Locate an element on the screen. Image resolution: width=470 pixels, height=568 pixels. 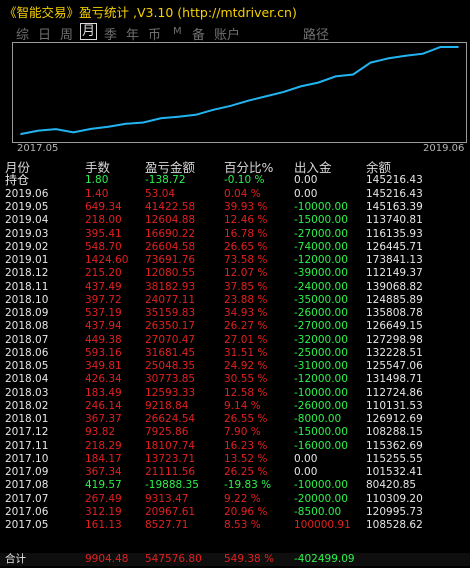
tab-notes: 备 is located at coordinates (199, 35).